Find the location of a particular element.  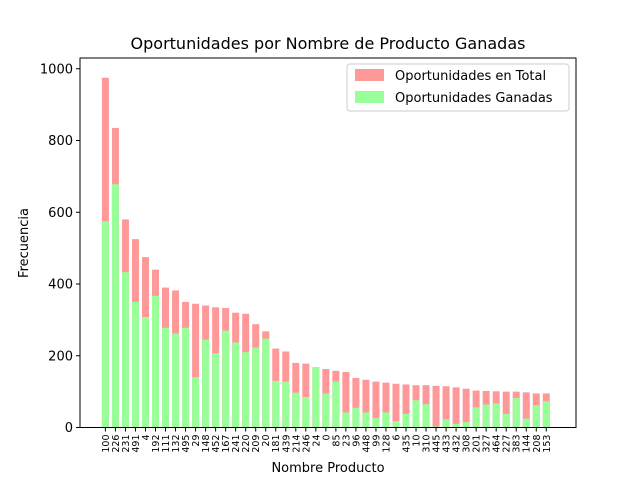

x-tick-label: 144 is located at coordinates (527, 444).